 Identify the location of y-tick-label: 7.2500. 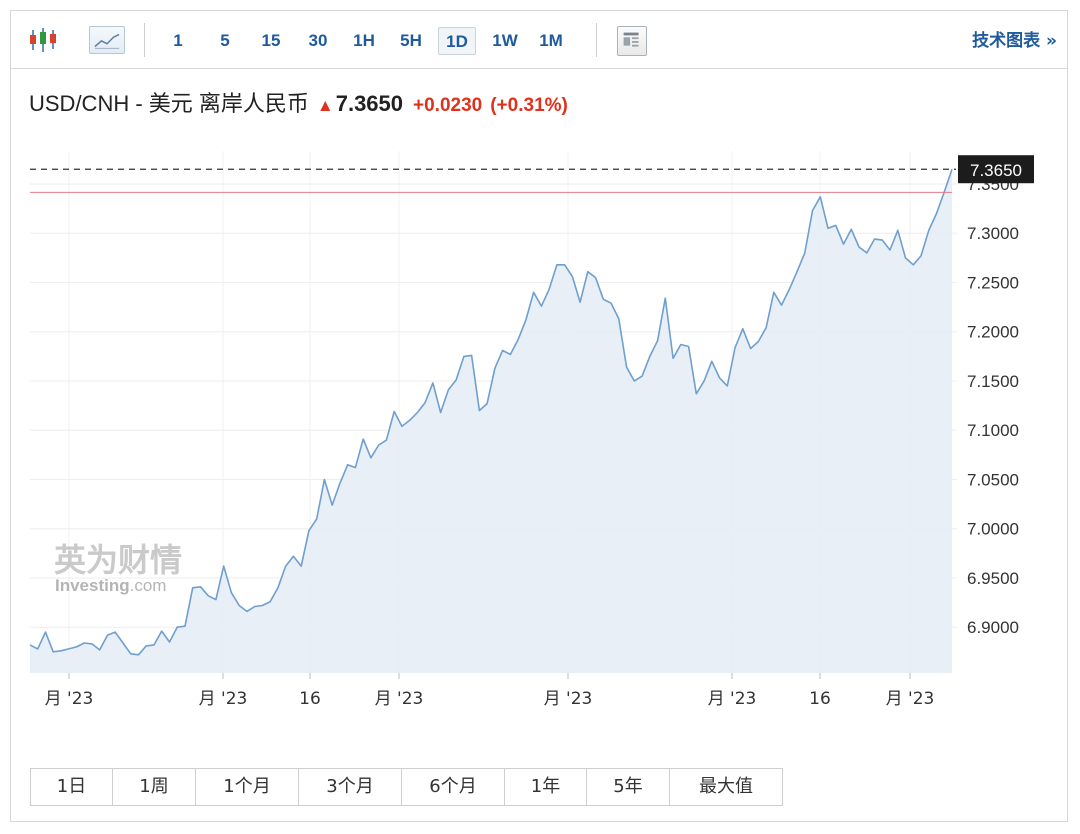
(993, 282).